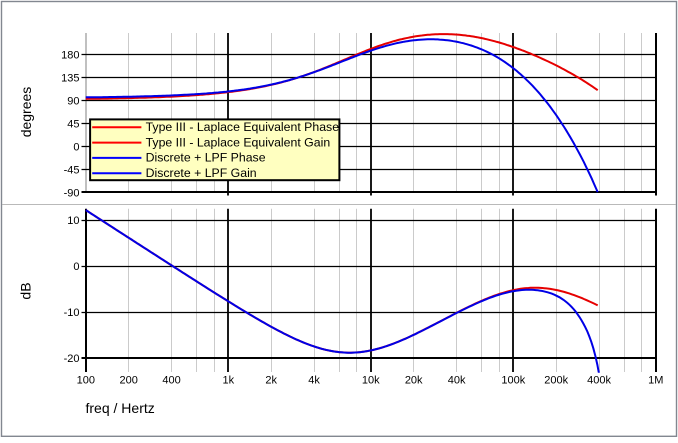  What do you see at coordinates (72, 170) in the screenshot?
I see `svg-text: -45` at bounding box center [72, 170].